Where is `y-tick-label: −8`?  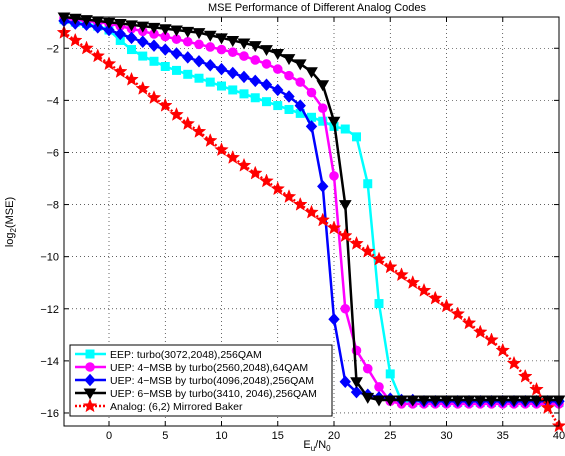 y-tick-label: −8 is located at coordinates (52, 206).